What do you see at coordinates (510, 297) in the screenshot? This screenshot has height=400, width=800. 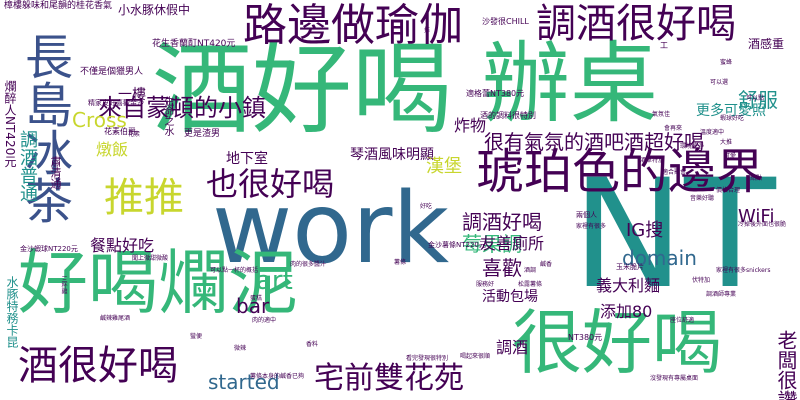 I see `cloud-word: 活動包場` at bounding box center [510, 297].